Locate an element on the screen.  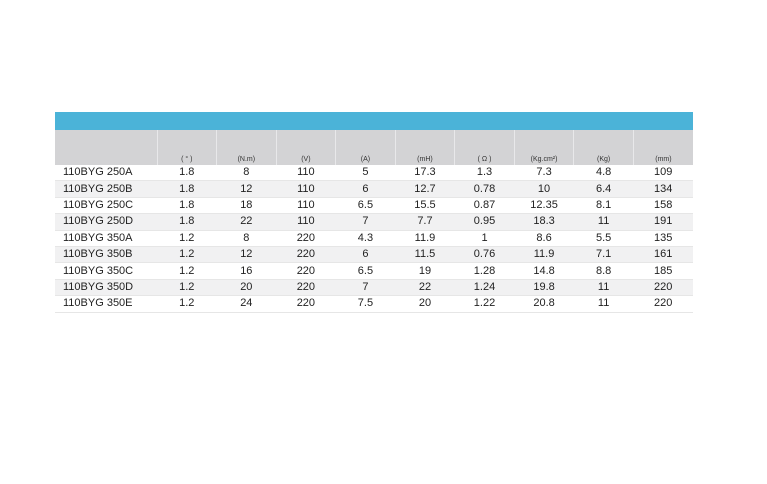
table-row: 110BYG 250B 1.8 12 110 6 12.7 0.78 10 6.4 134 is located at coordinates (374, 189).